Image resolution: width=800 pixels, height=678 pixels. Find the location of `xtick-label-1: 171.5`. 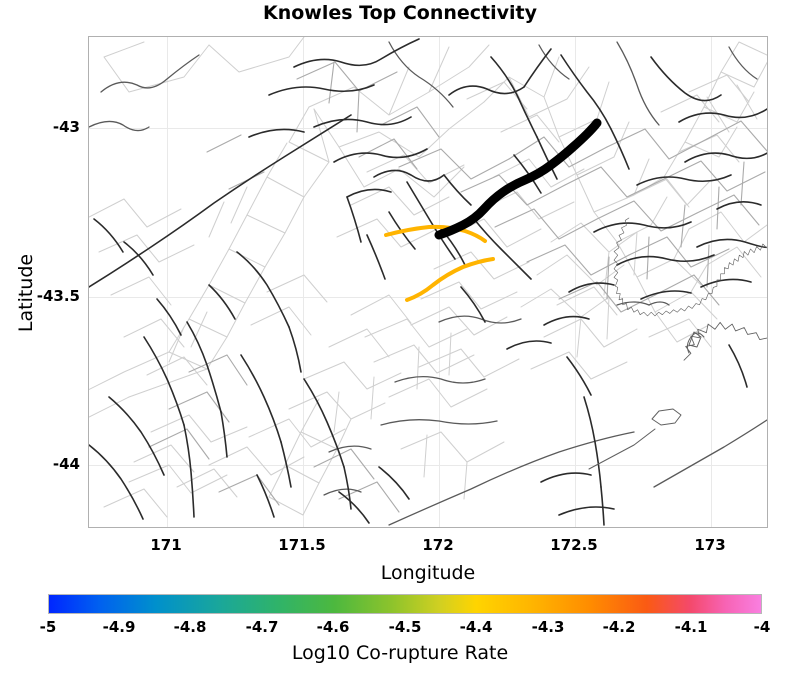

xtick-label-1: 171.5 is located at coordinates (302, 545).